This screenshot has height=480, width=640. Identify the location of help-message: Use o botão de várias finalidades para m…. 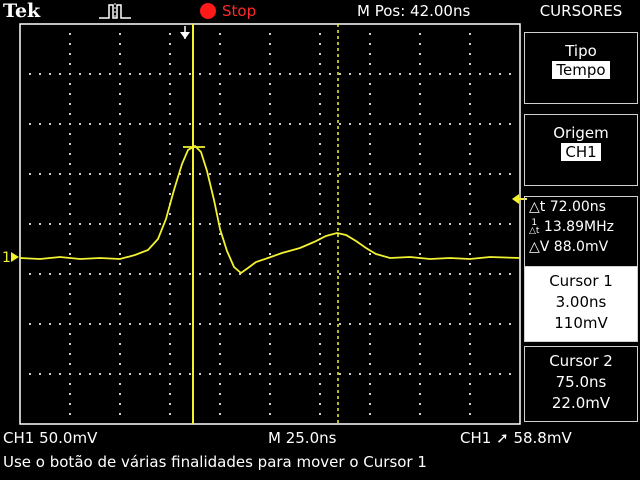
(215, 462).